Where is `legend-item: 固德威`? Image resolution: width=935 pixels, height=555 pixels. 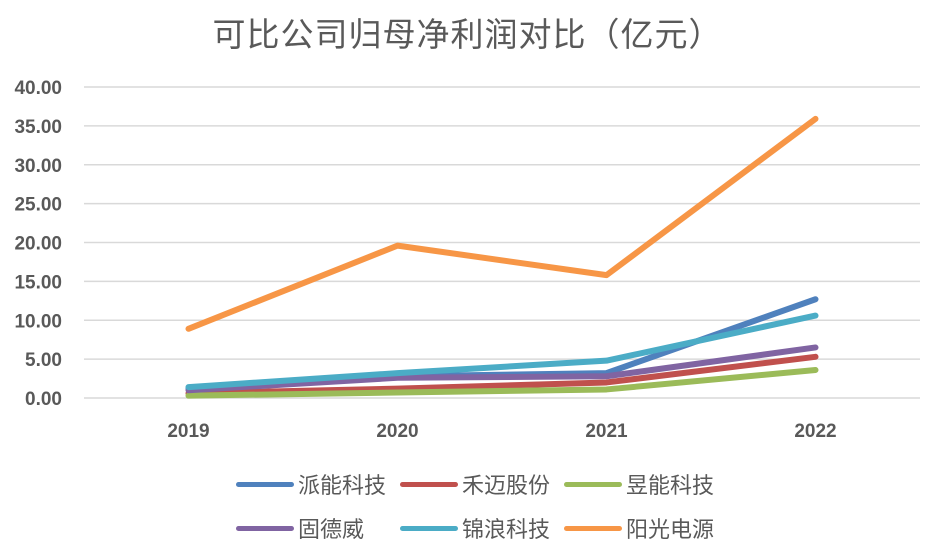
legend-item: 固德威 is located at coordinates (318, 528).